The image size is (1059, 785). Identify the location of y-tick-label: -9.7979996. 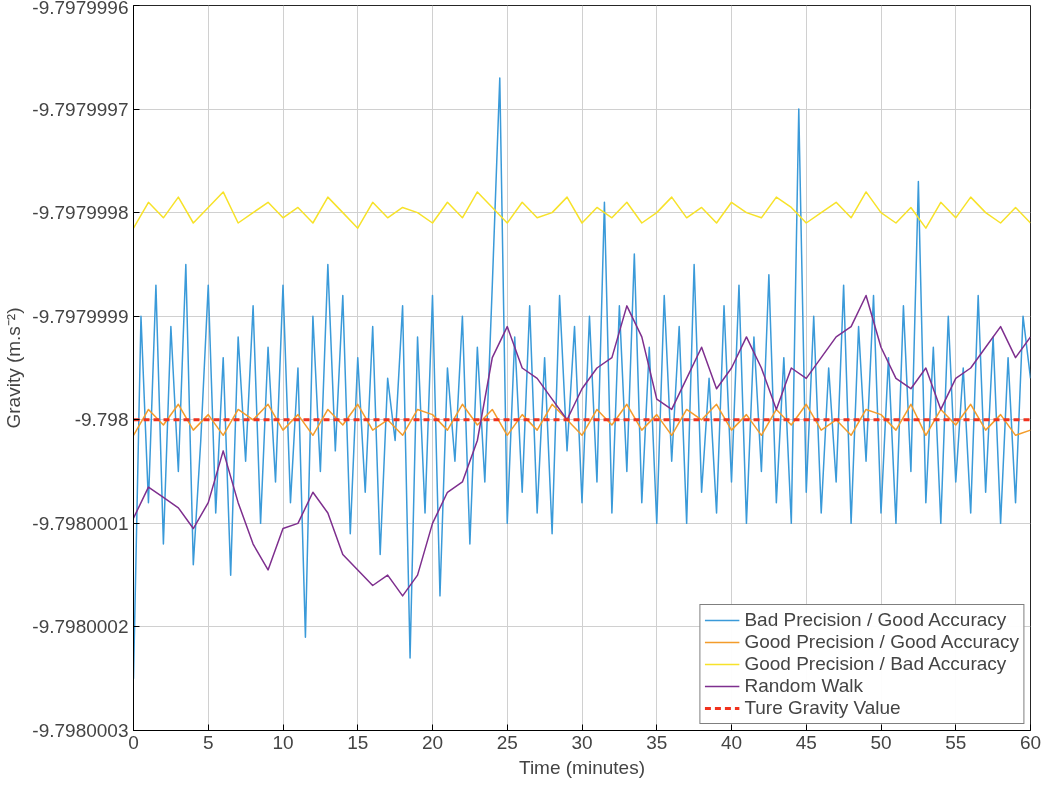
(80, 9).